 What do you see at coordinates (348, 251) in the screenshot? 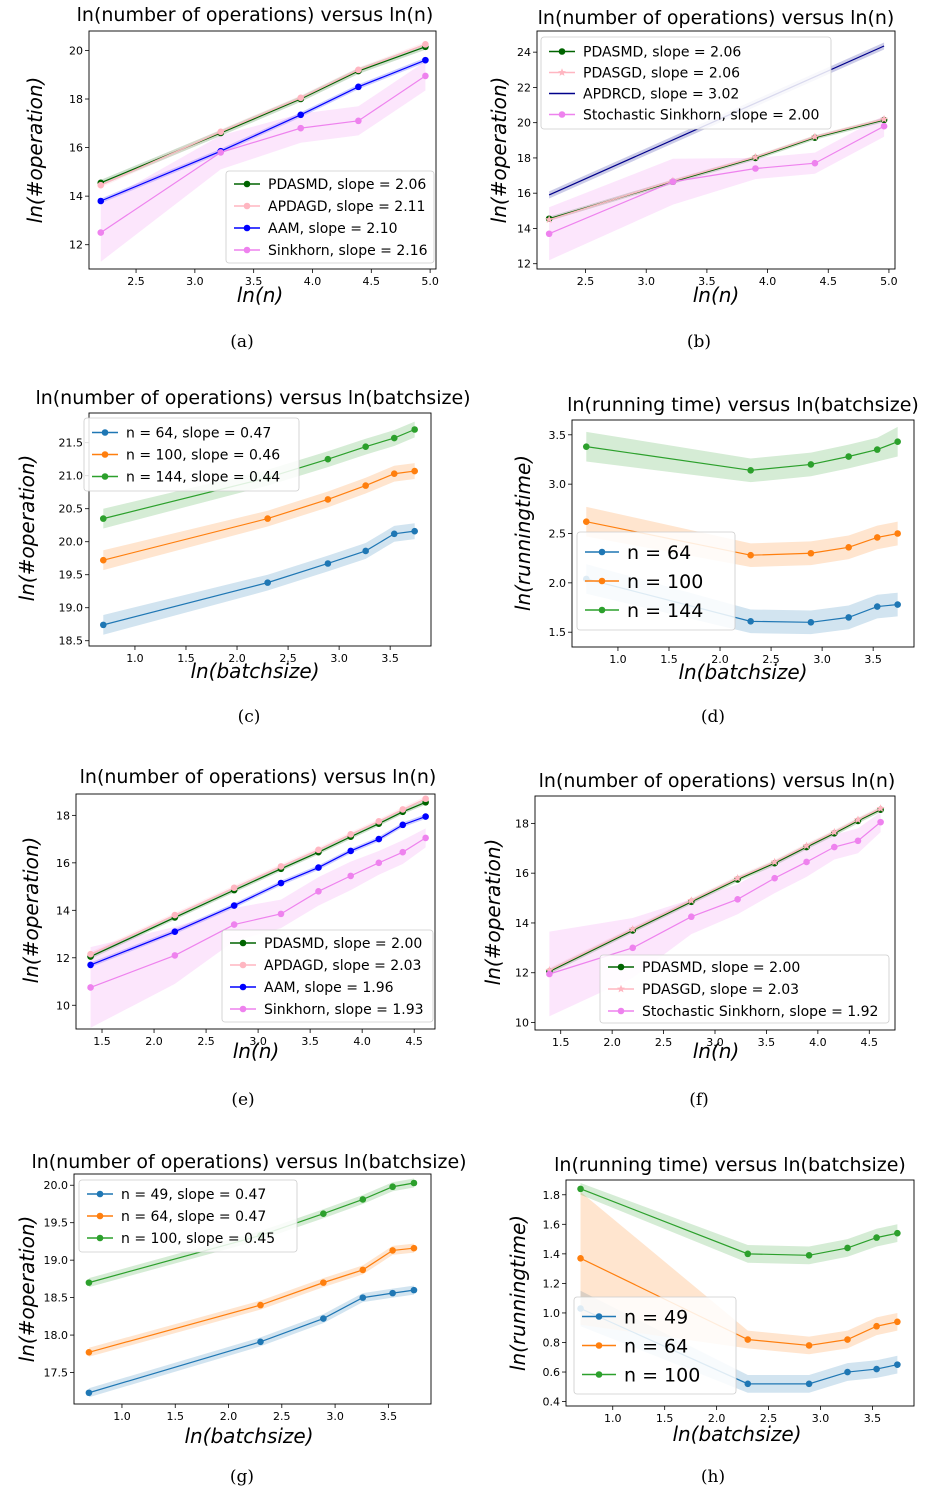
I see `legend-label: Sinkhorn, slope = 2.16` at bounding box center [348, 251].